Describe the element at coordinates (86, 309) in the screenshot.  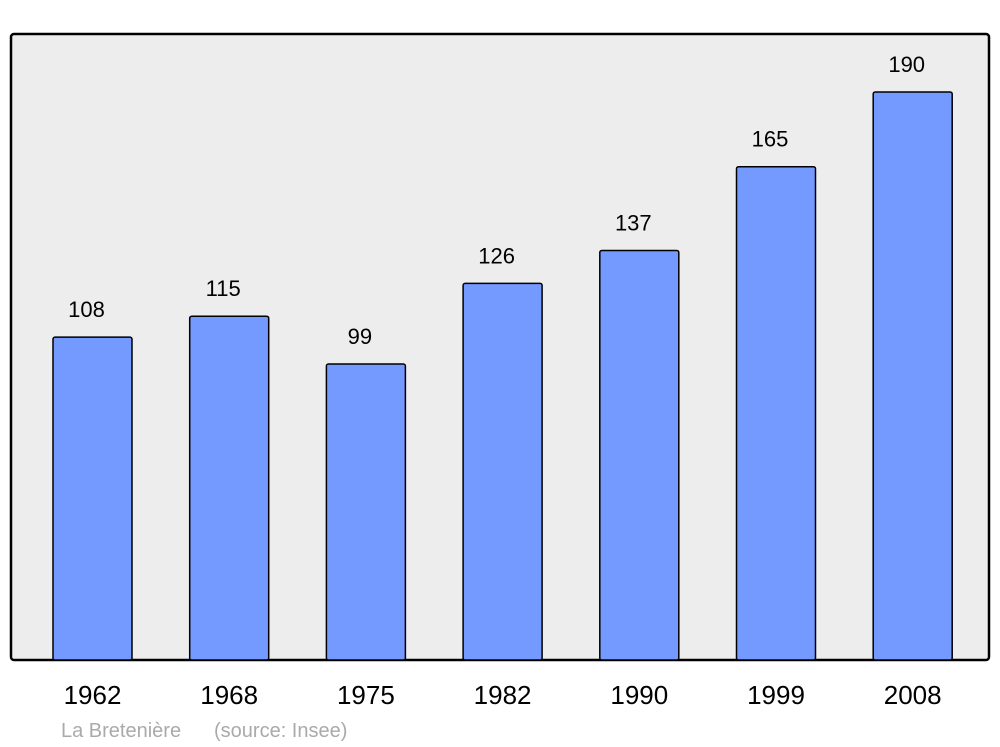
I see `data-label-1962: 108` at that location.